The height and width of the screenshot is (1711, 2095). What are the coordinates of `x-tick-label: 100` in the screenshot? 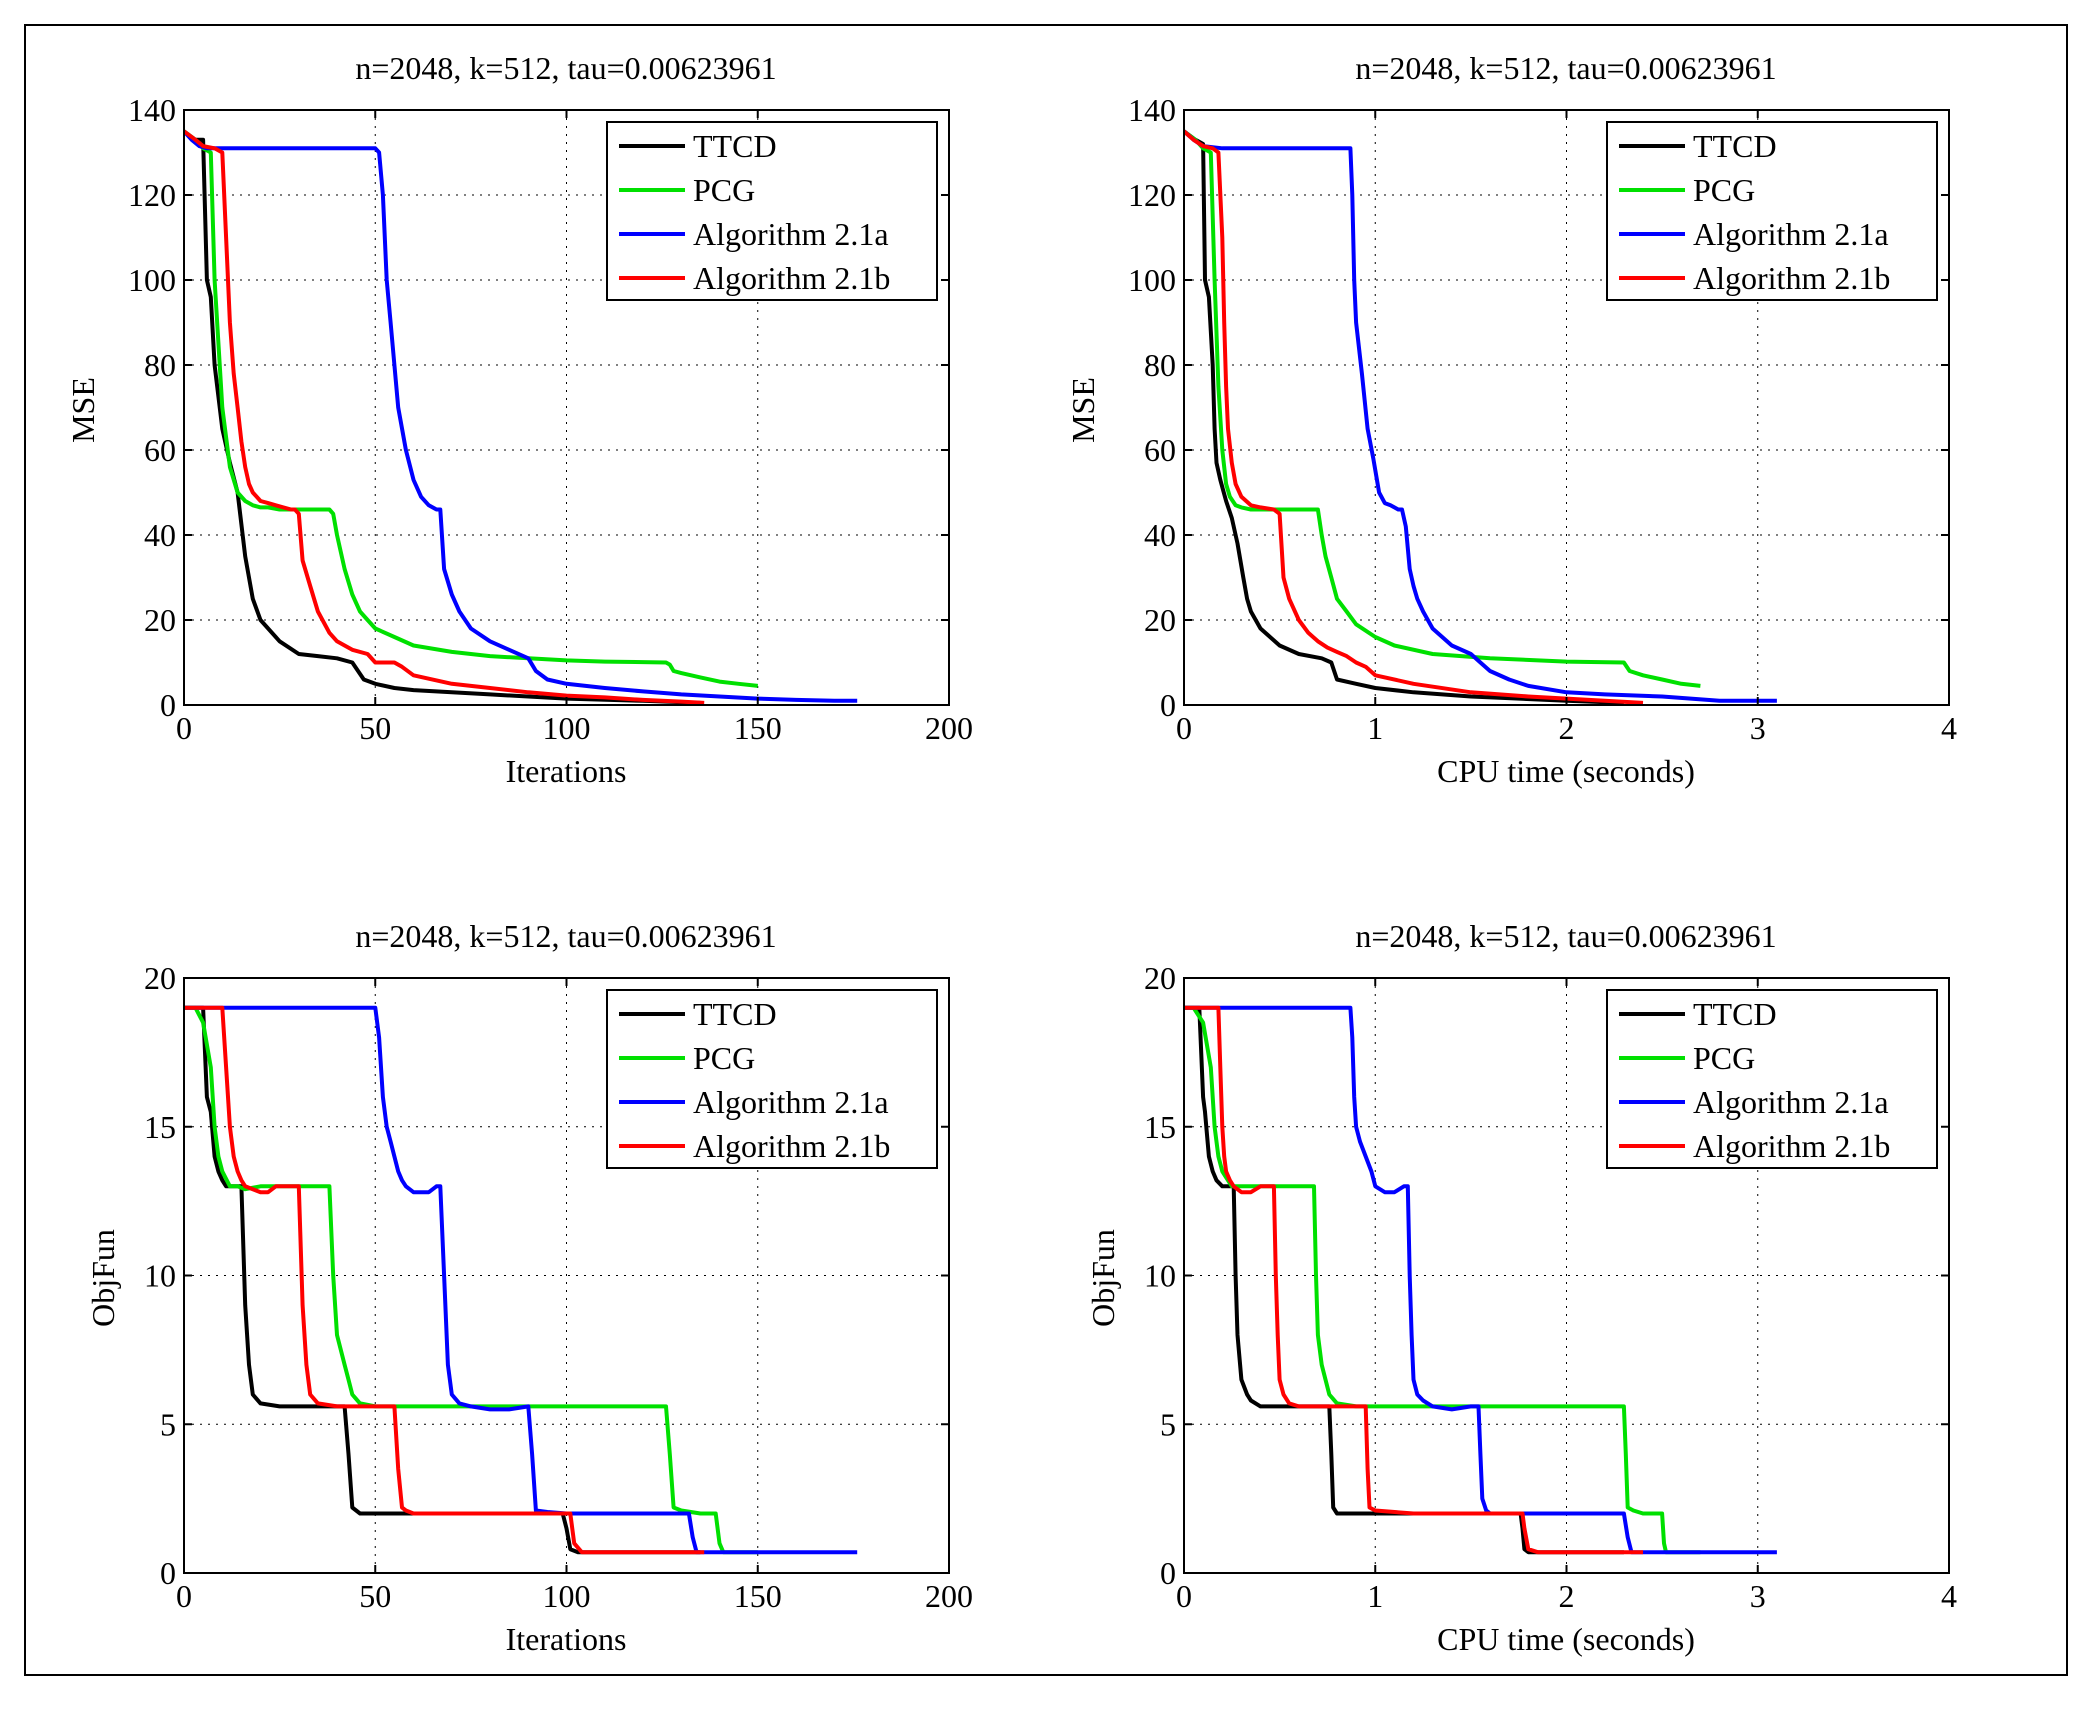 It's located at (567, 728).